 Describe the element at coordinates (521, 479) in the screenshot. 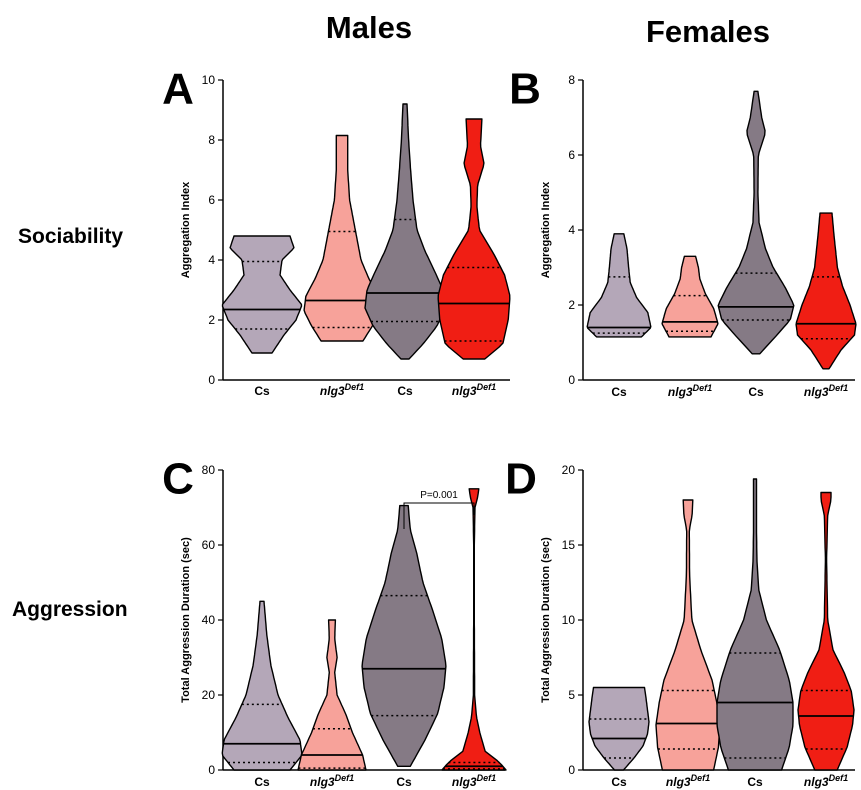

I see `panel-letter-d: D` at that location.